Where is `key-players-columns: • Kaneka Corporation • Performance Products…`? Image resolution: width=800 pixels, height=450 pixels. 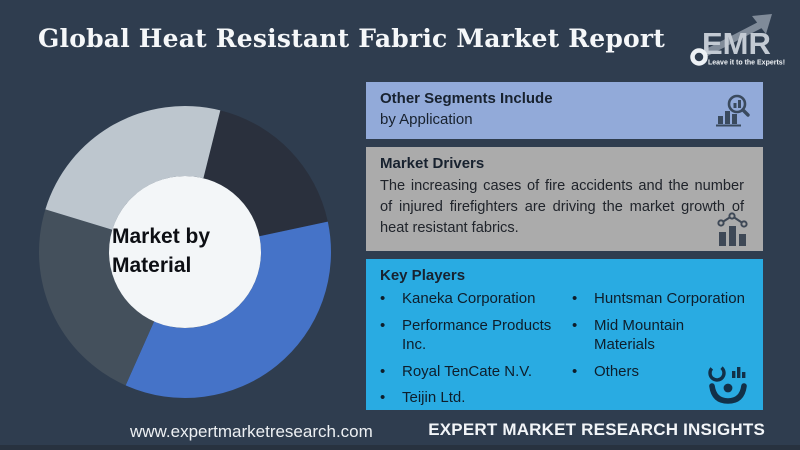 key-players-columns: • Kaneka Corporation • Performance Products… is located at coordinates (564, 353).